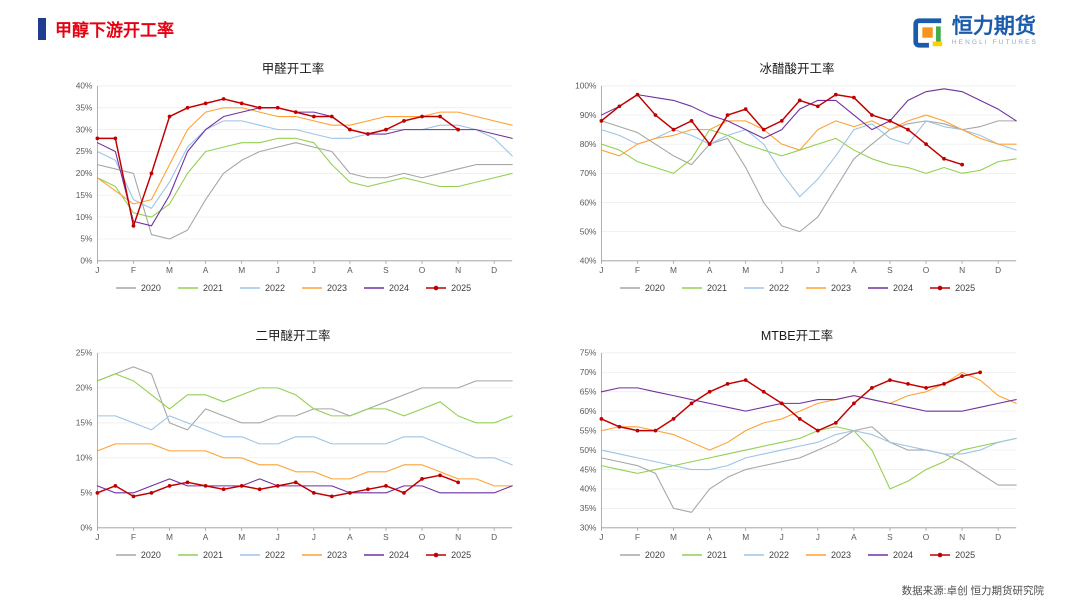 Image resolution: width=1080 pixels, height=608 pixels. I want to click on acetic-acid-plot: 40% 50% 60% 70% 80% 90% 100% J F M A M J J A S O N D, so click(797, 180).